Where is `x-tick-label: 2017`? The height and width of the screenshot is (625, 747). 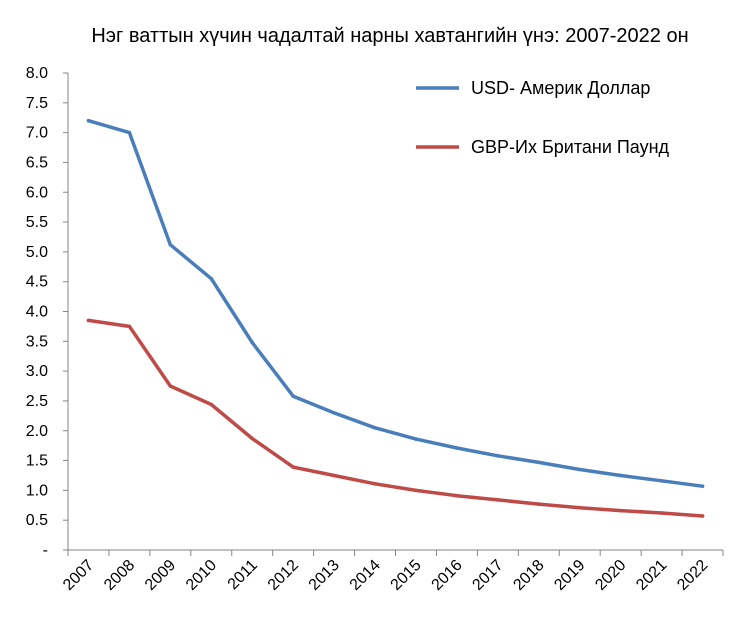 x-tick-label: 2017 is located at coordinates (487, 575).